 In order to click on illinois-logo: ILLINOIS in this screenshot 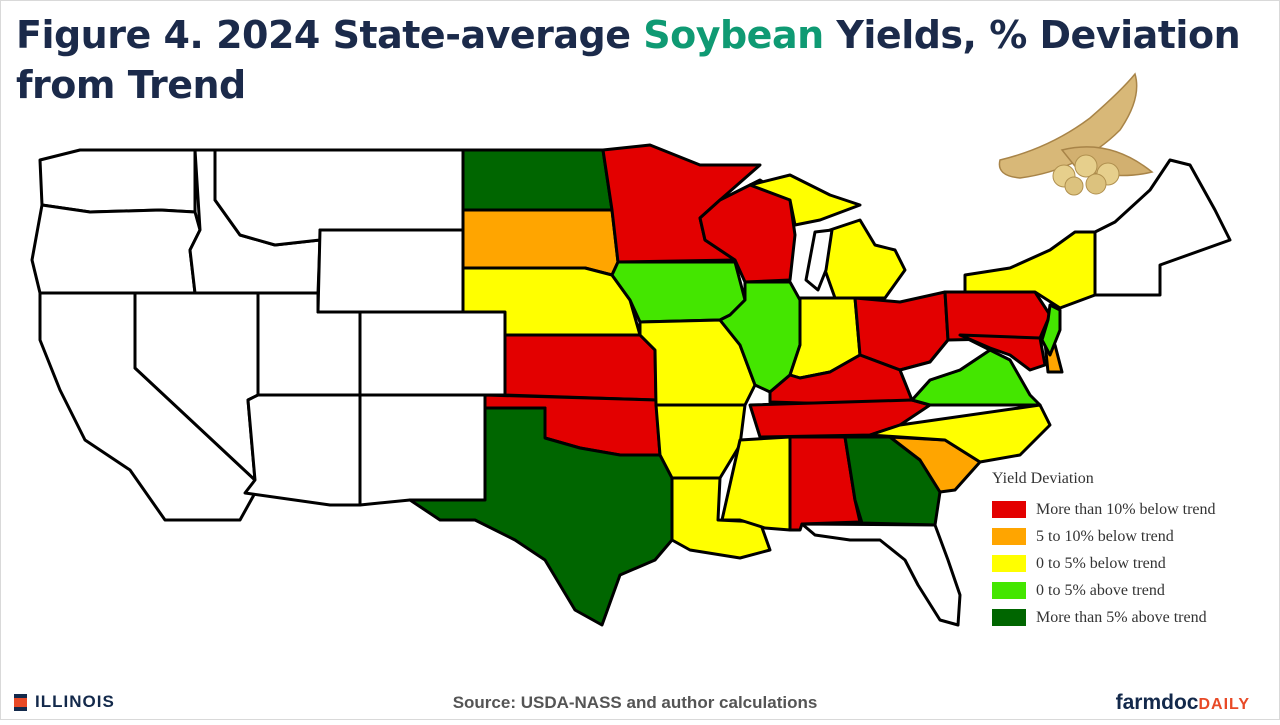, I will do `click(64, 702)`.